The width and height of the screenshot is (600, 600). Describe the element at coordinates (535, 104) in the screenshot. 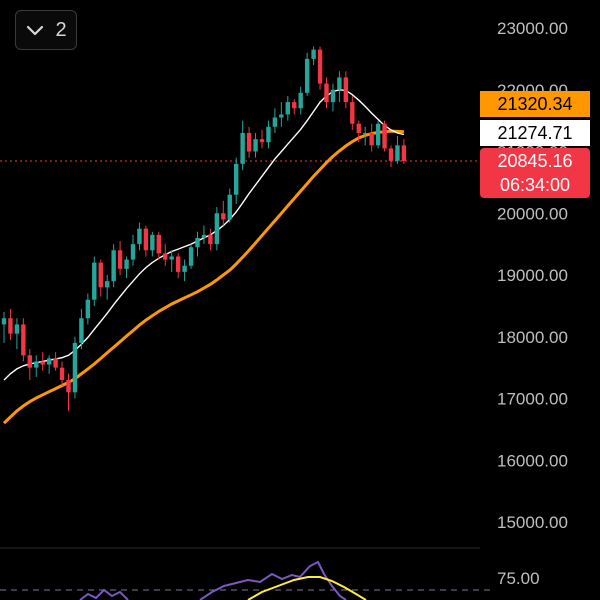

I see `ma-slow-price-label: 21320.34` at that location.